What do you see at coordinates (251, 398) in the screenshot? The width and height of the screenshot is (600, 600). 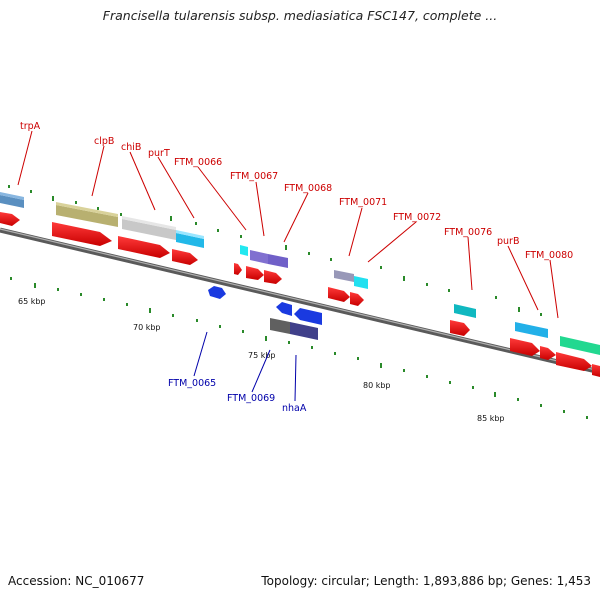 I see `label-FTM_0069: FTM_0069` at bounding box center [251, 398].